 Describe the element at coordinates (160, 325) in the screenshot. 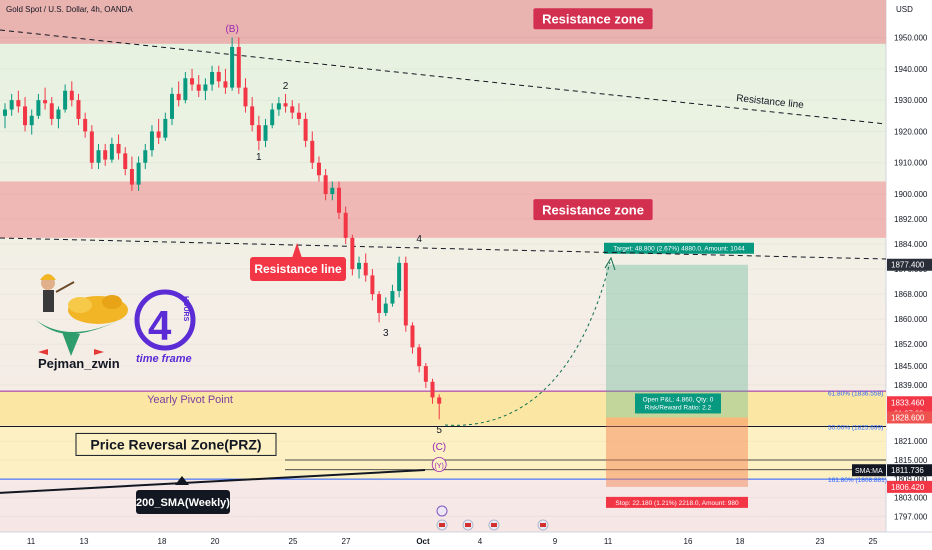

I see `timeframe-number: 4` at that location.